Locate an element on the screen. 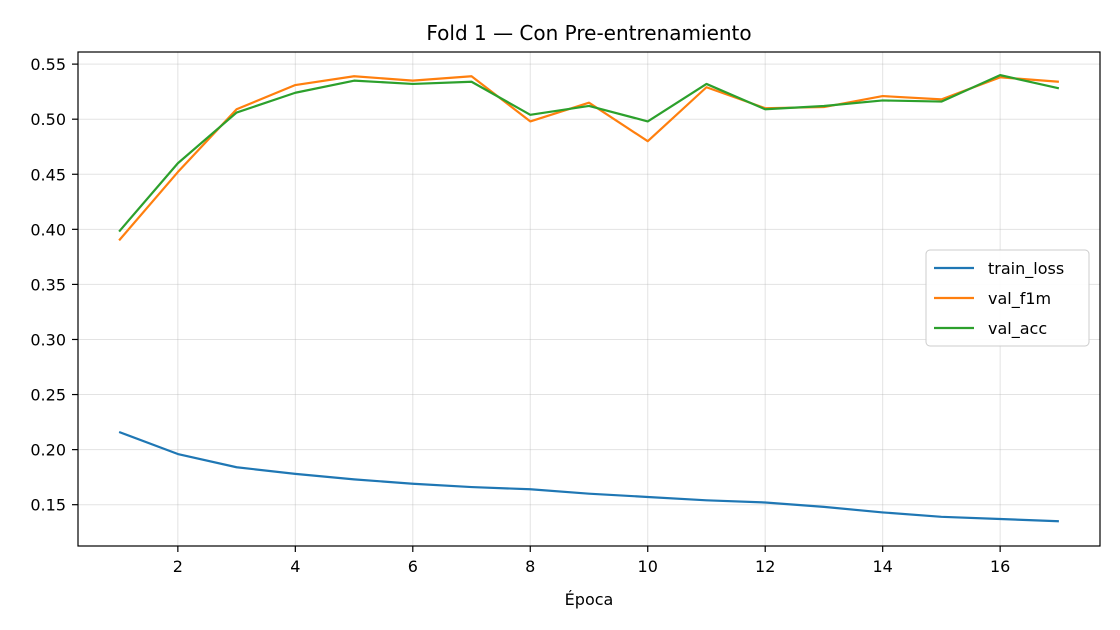 The width and height of the screenshot is (1120, 630). legend-box is located at coordinates (1007, 298).